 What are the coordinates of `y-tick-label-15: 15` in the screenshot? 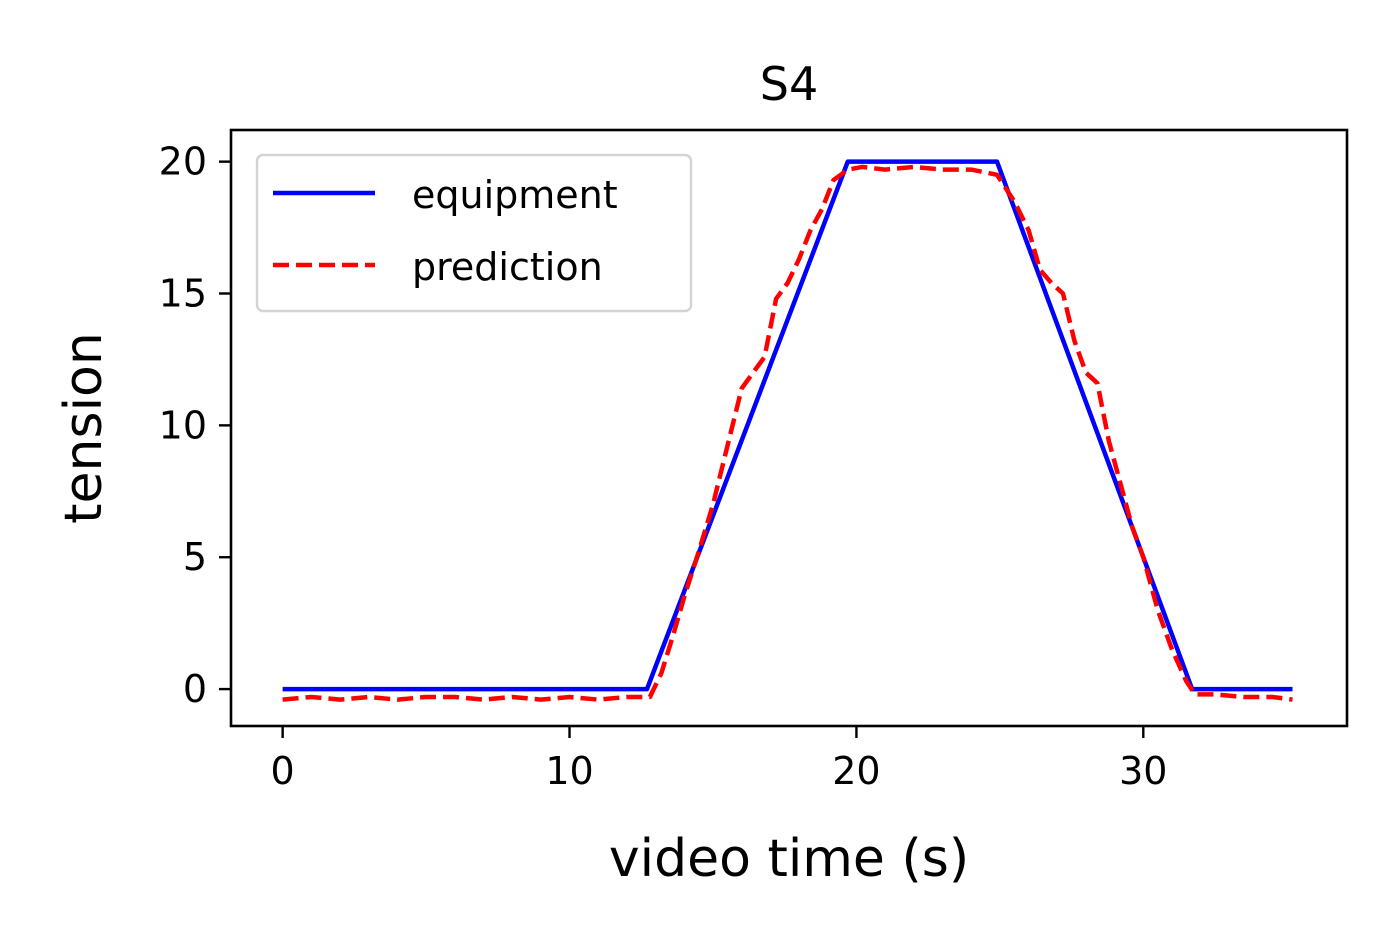 It's located at (183, 294).